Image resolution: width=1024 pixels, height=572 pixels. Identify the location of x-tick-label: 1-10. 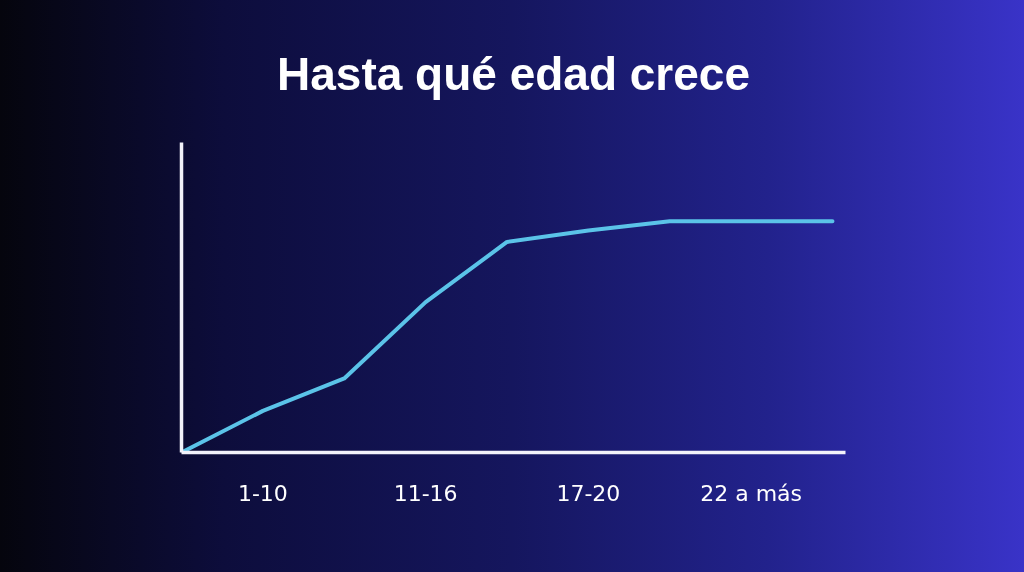
(262, 493).